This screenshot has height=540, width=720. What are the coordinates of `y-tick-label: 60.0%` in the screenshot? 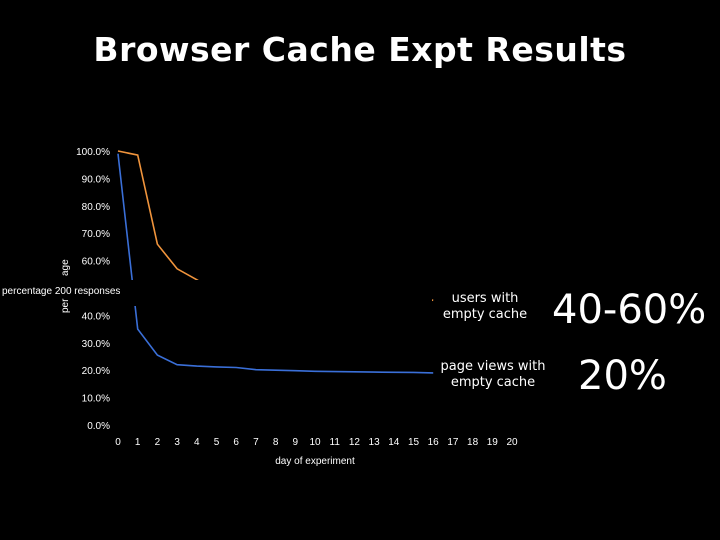 It's located at (96, 262).